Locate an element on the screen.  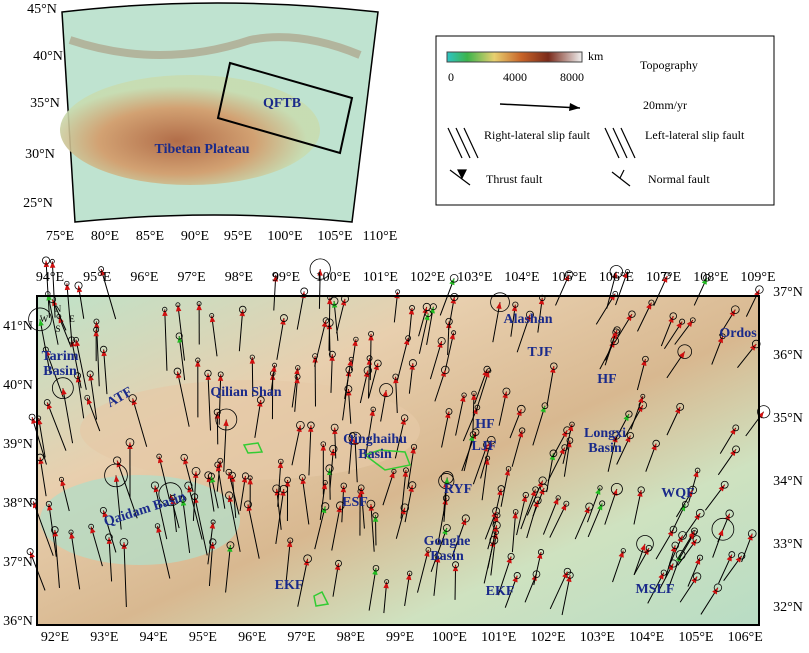
arrowhead is located at coordinates (33, 420).